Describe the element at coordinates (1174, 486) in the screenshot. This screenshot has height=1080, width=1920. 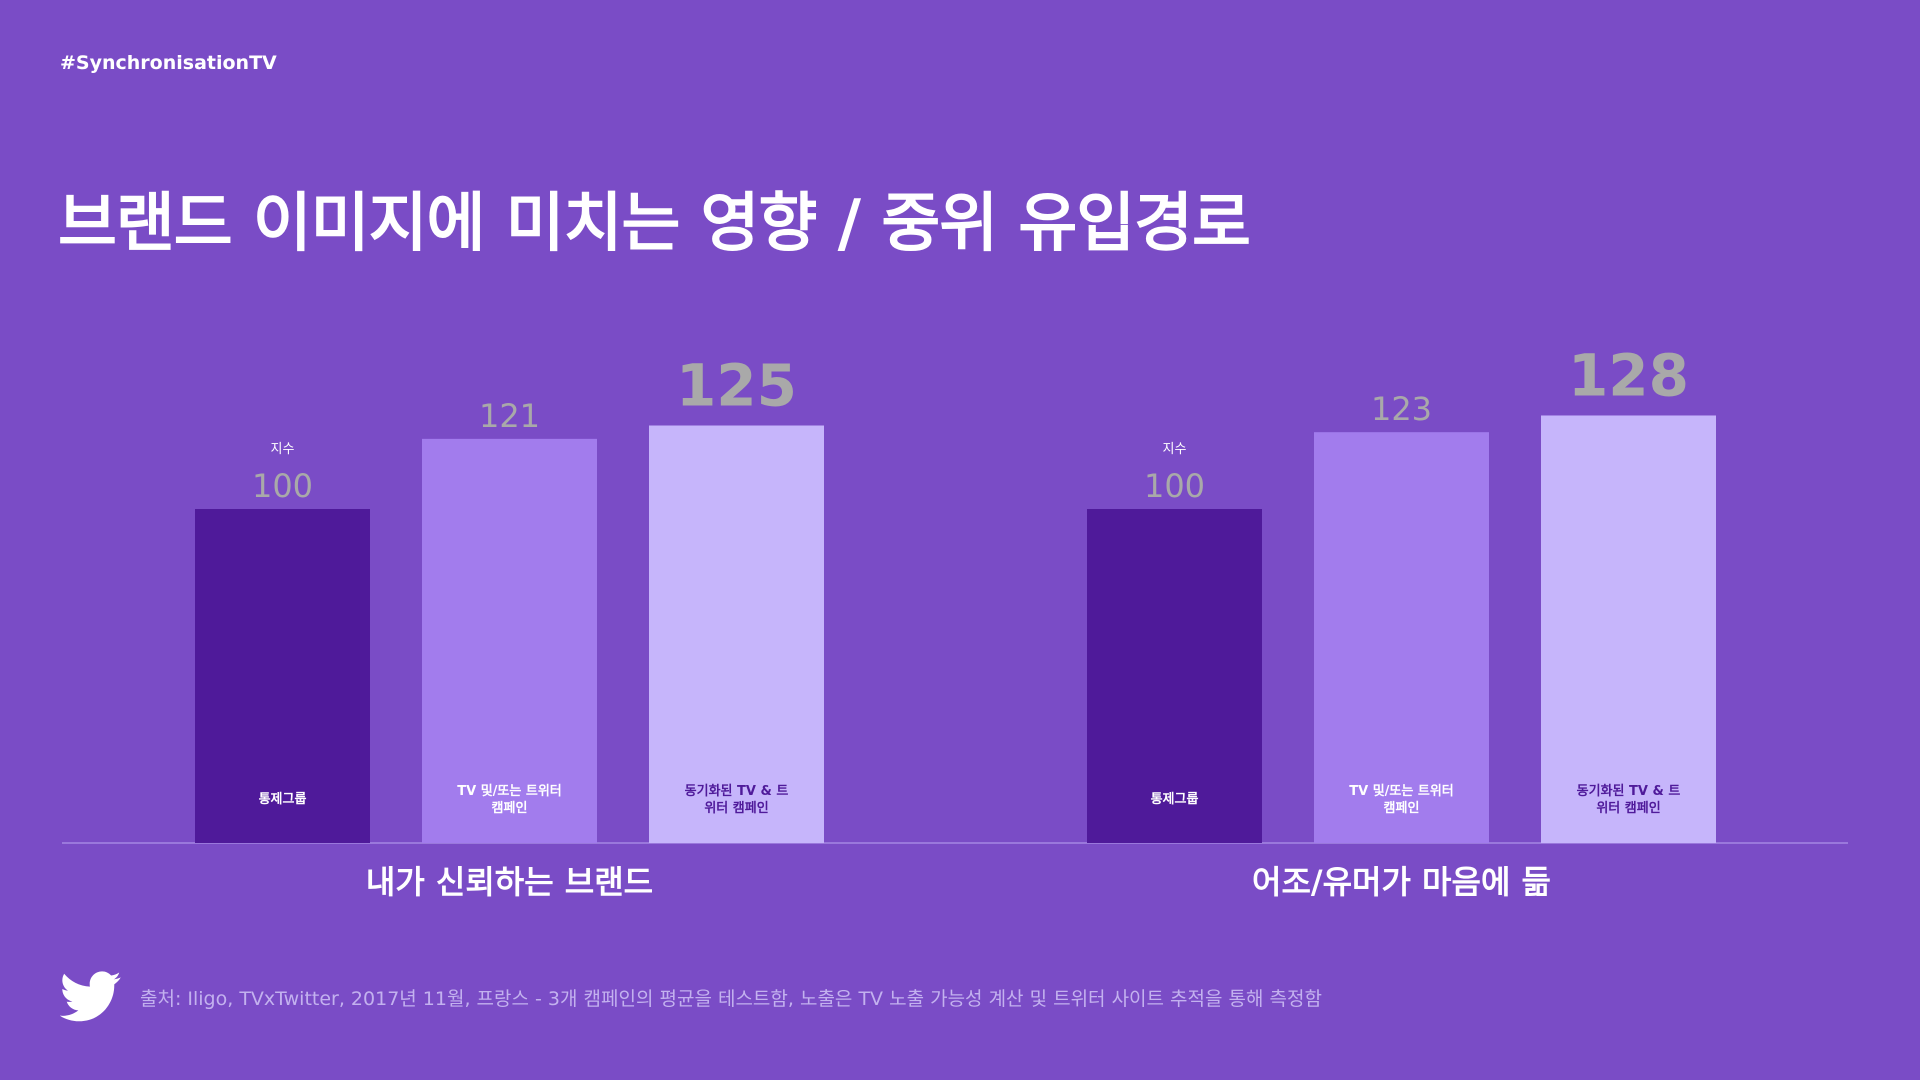
I see `value-label-g1-b0: 100` at that location.